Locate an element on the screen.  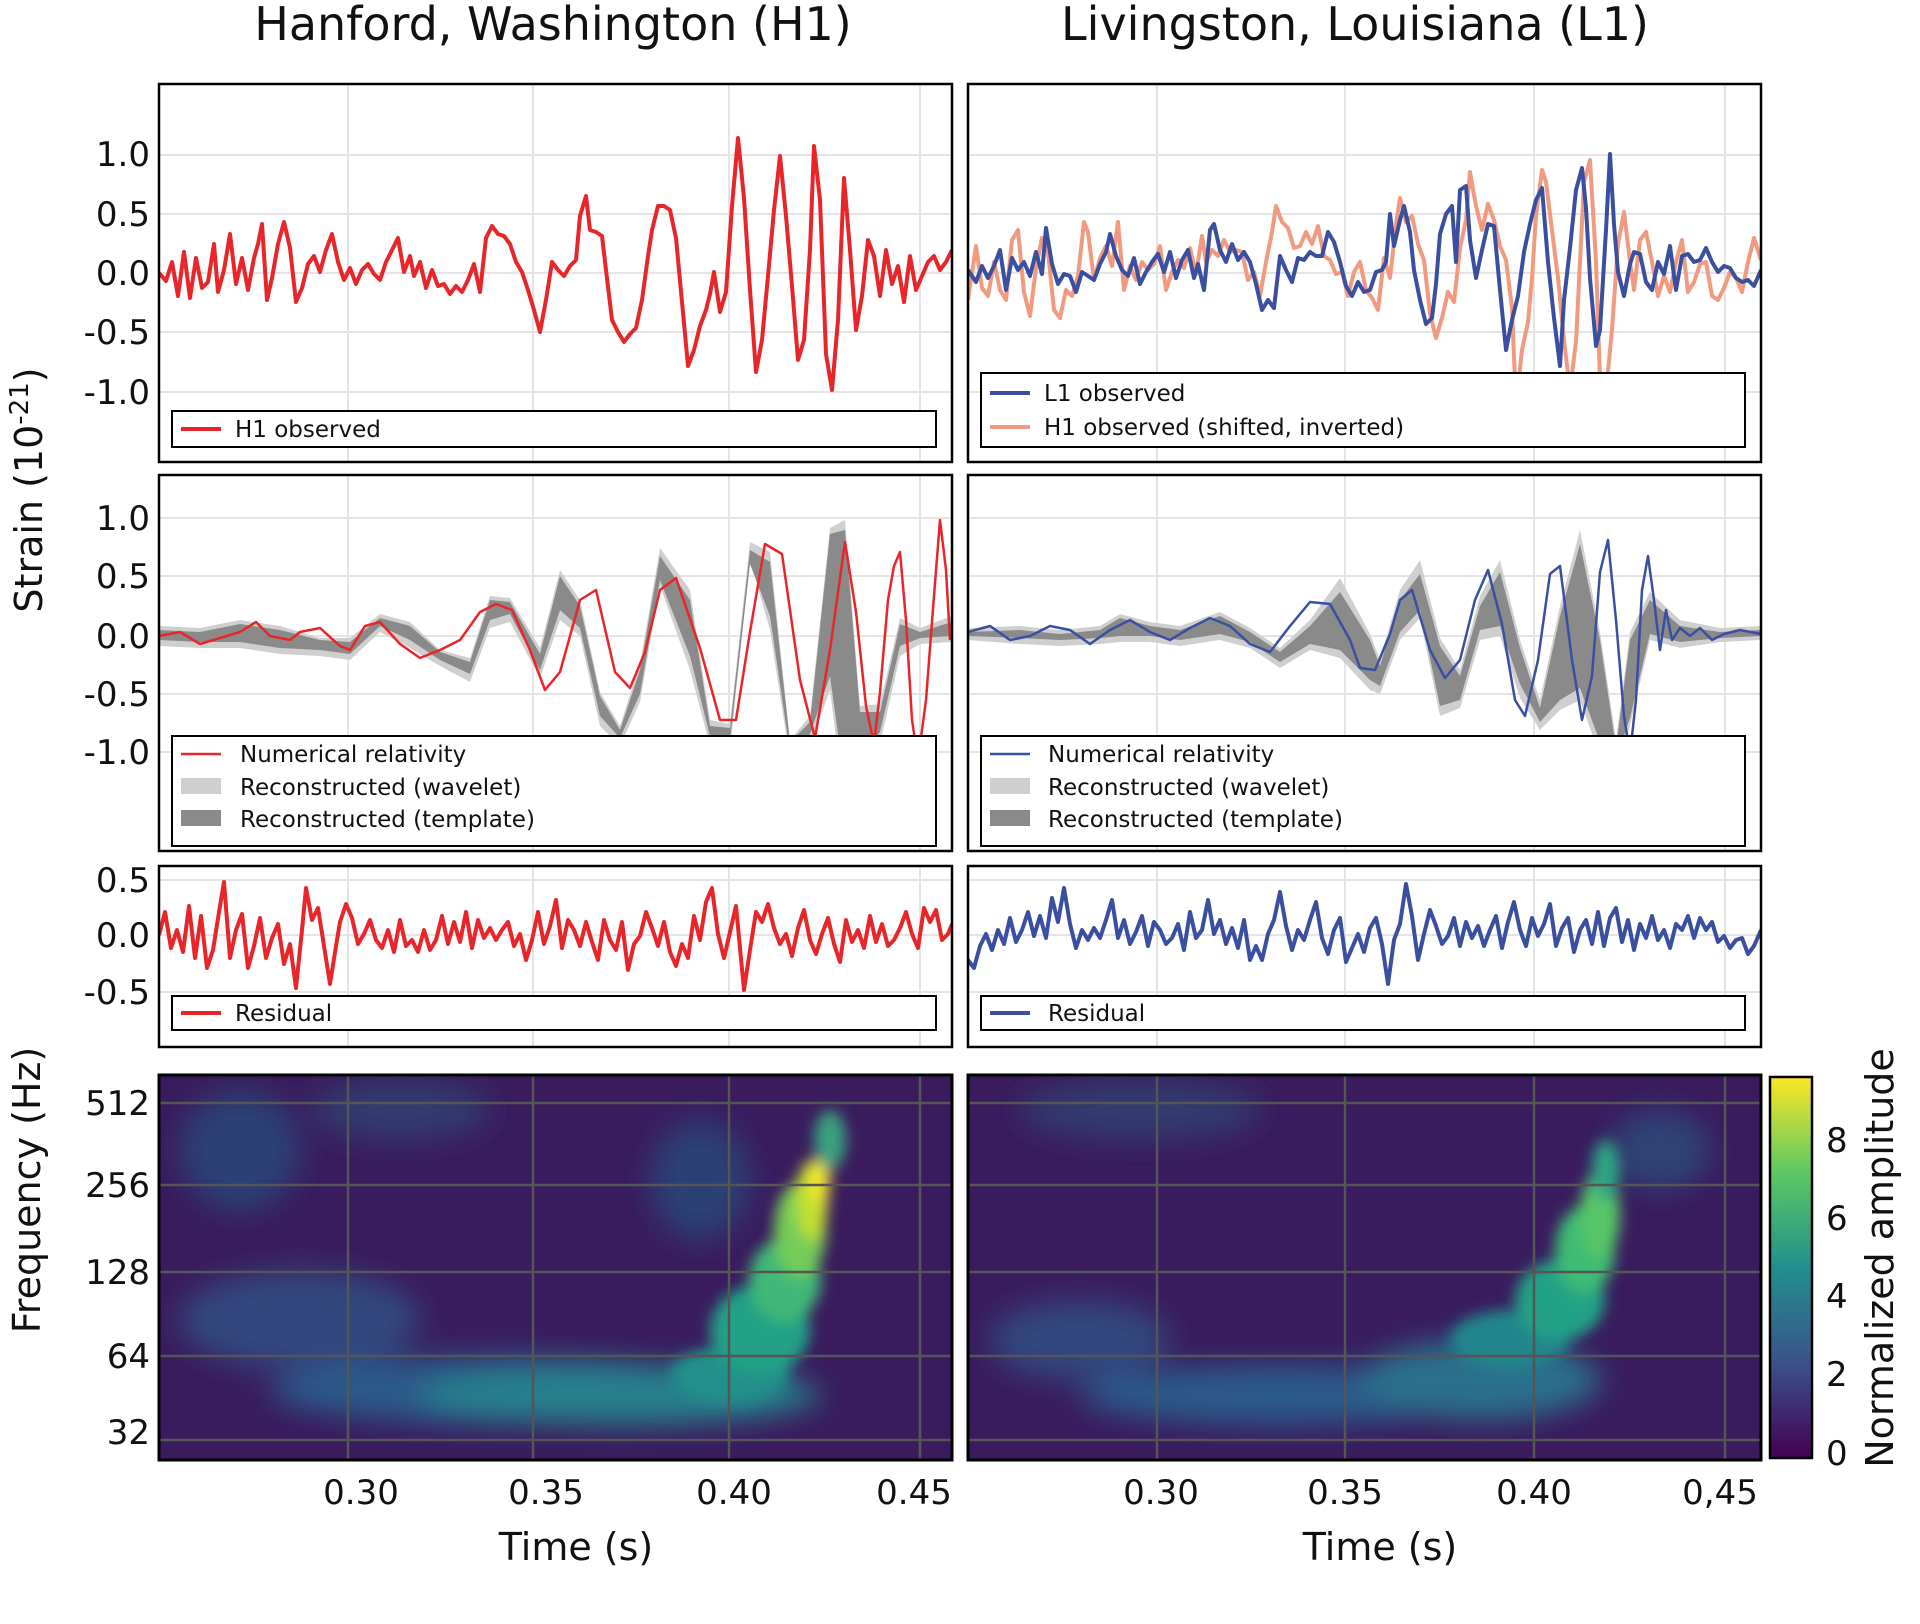
frame-p4 is located at coordinates (1364, 663).